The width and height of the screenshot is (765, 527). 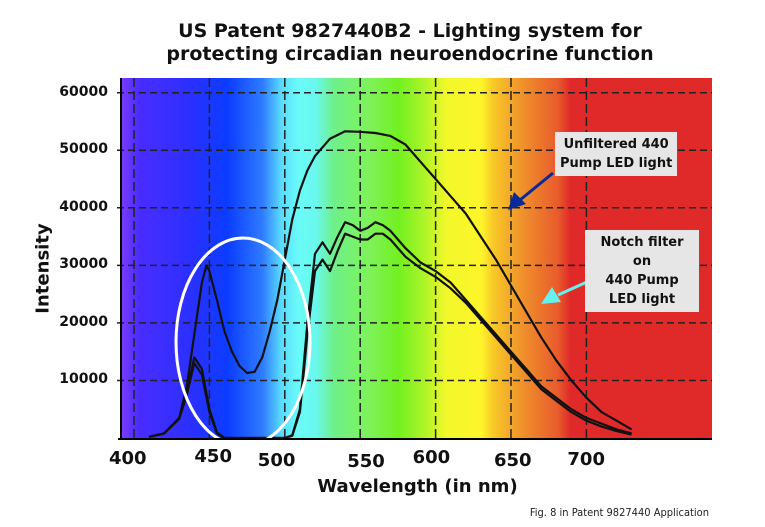 What do you see at coordinates (243, 342) in the screenshot?
I see `highlight-ellipse` at bounding box center [243, 342].